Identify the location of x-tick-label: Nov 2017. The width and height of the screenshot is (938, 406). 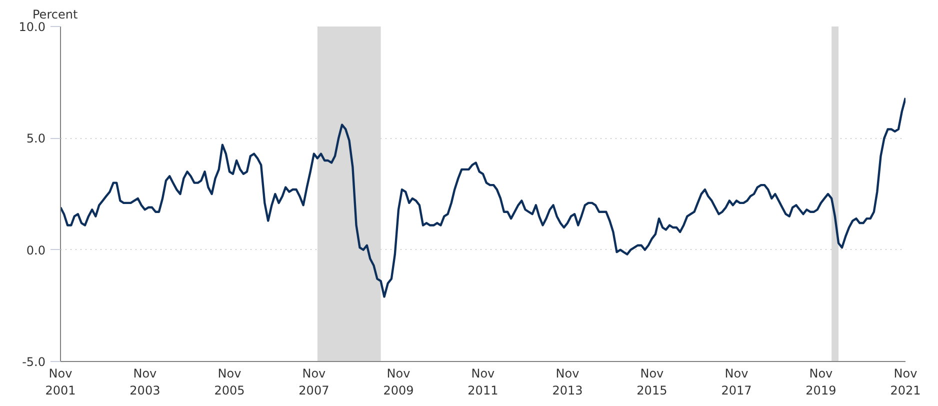
(736, 382).